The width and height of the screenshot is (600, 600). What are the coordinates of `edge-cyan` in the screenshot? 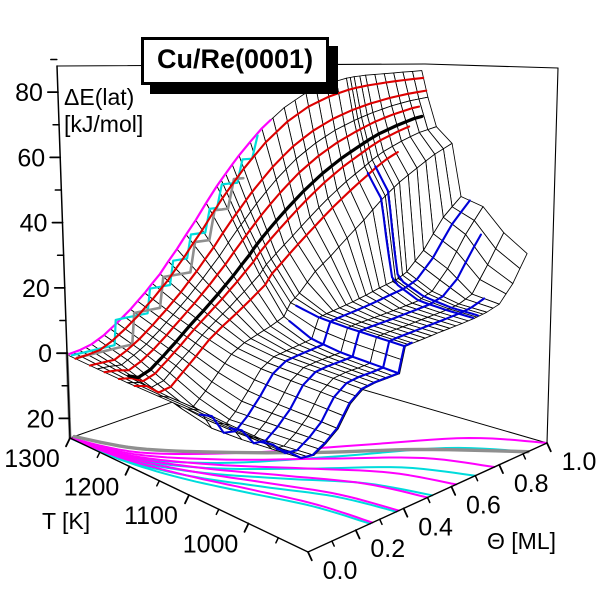 It's located at (164, 245).